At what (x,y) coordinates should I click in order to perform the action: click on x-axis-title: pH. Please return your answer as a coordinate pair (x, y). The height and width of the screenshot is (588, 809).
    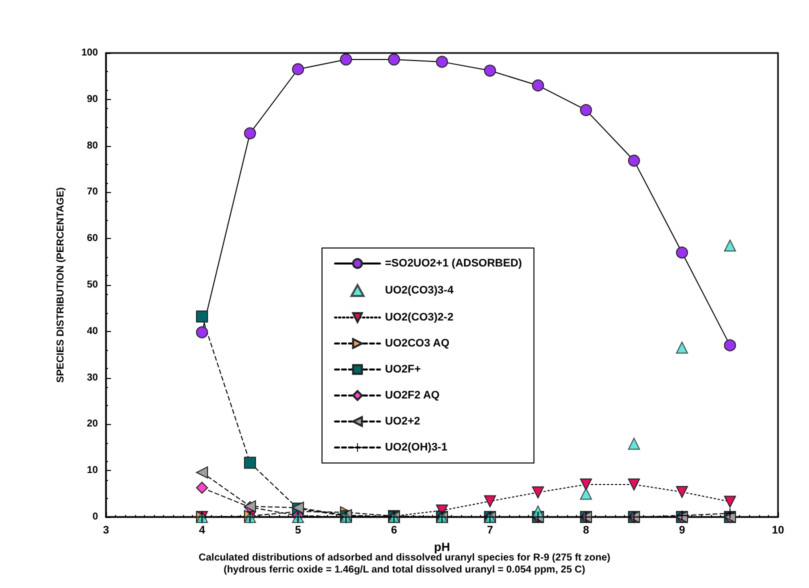
    Looking at the image, I should click on (442, 547).